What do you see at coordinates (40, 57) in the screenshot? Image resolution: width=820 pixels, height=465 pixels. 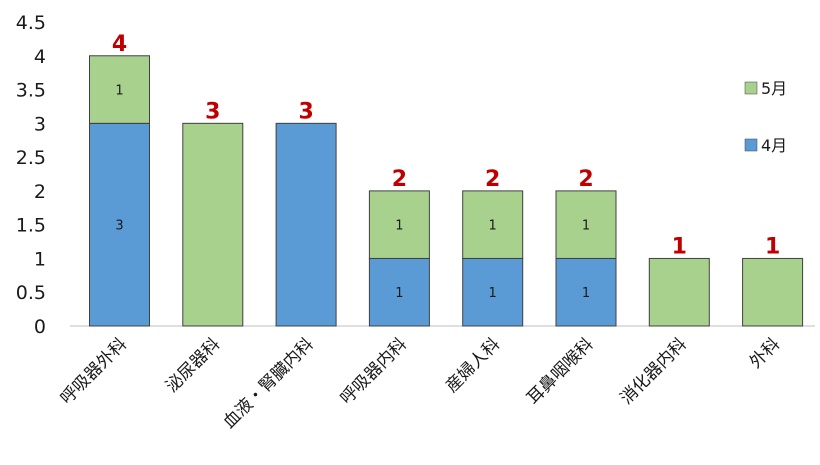 I see `y-tick-label: 4` at bounding box center [40, 57].